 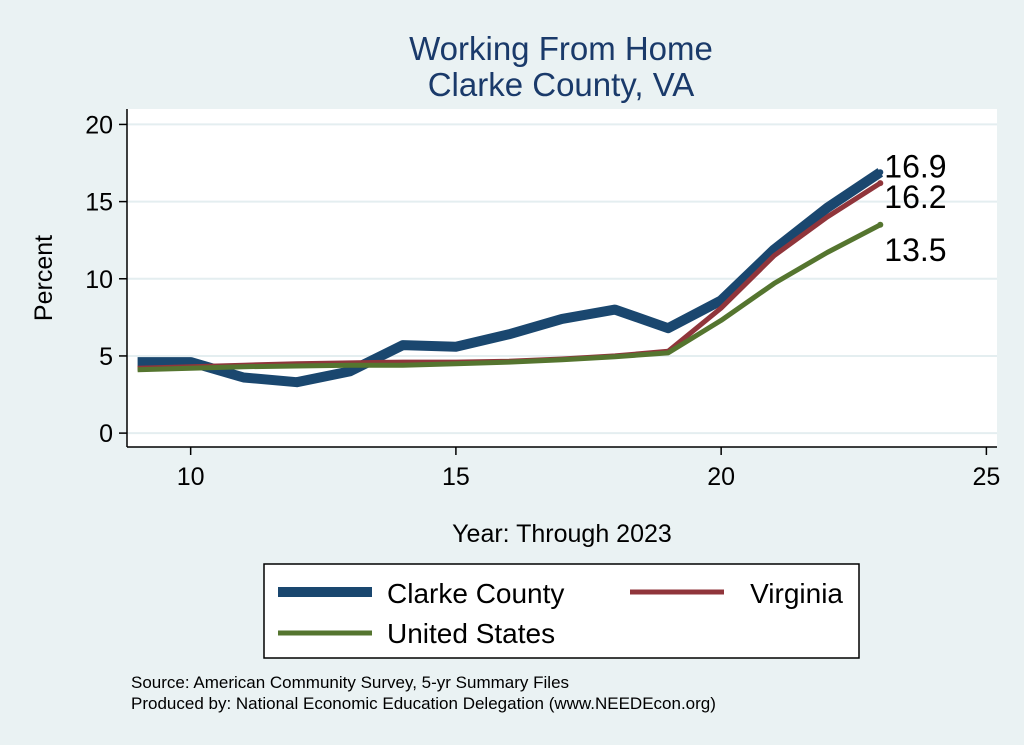 What do you see at coordinates (561, 84) in the screenshot?
I see `chart-title-line-2: Clarke County, VA` at bounding box center [561, 84].